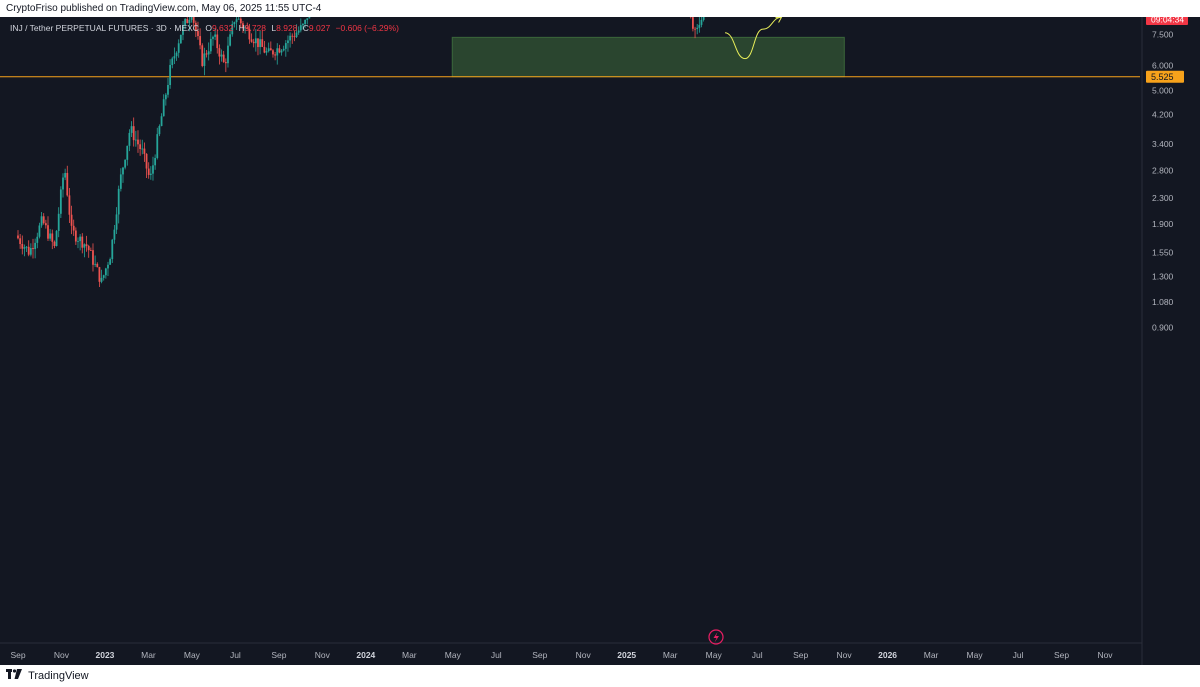  Describe the element at coordinates (62, 655) in the screenshot. I see `x-tick-1: Nov` at that location.